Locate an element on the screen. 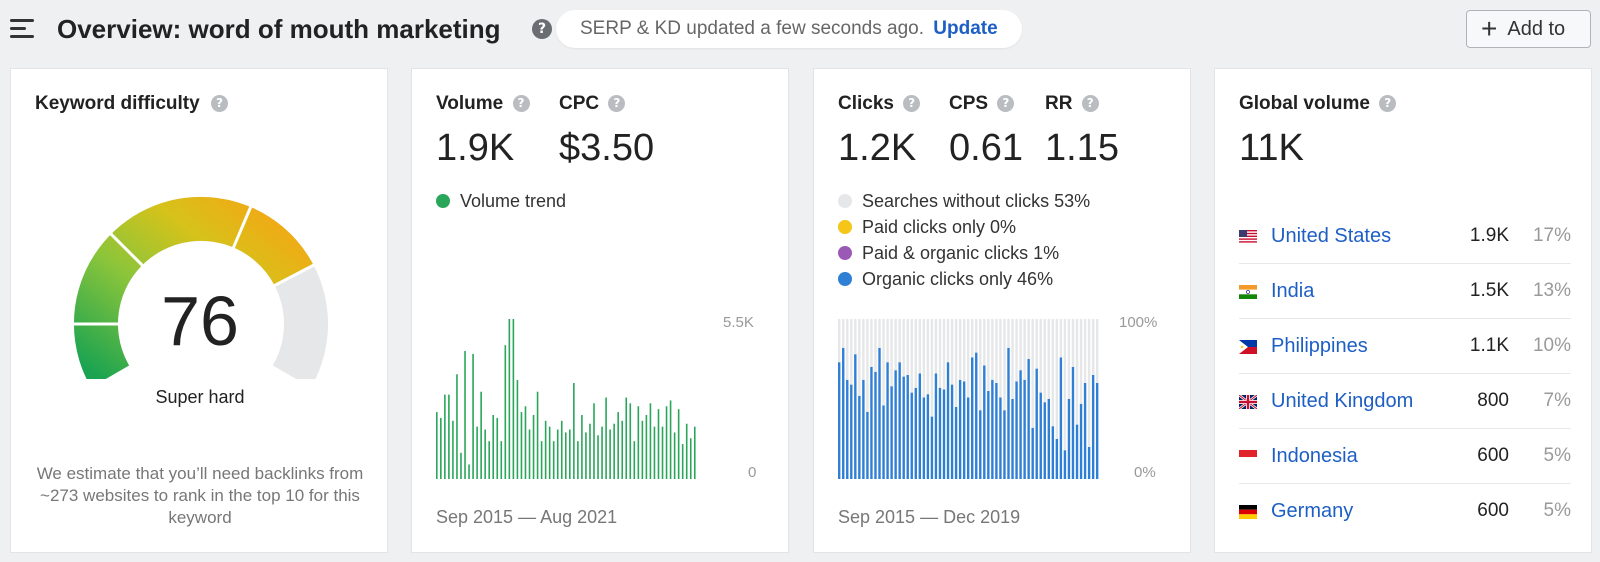 The height and width of the screenshot is (562, 1600). clicks-value: 1.2K is located at coordinates (877, 148).